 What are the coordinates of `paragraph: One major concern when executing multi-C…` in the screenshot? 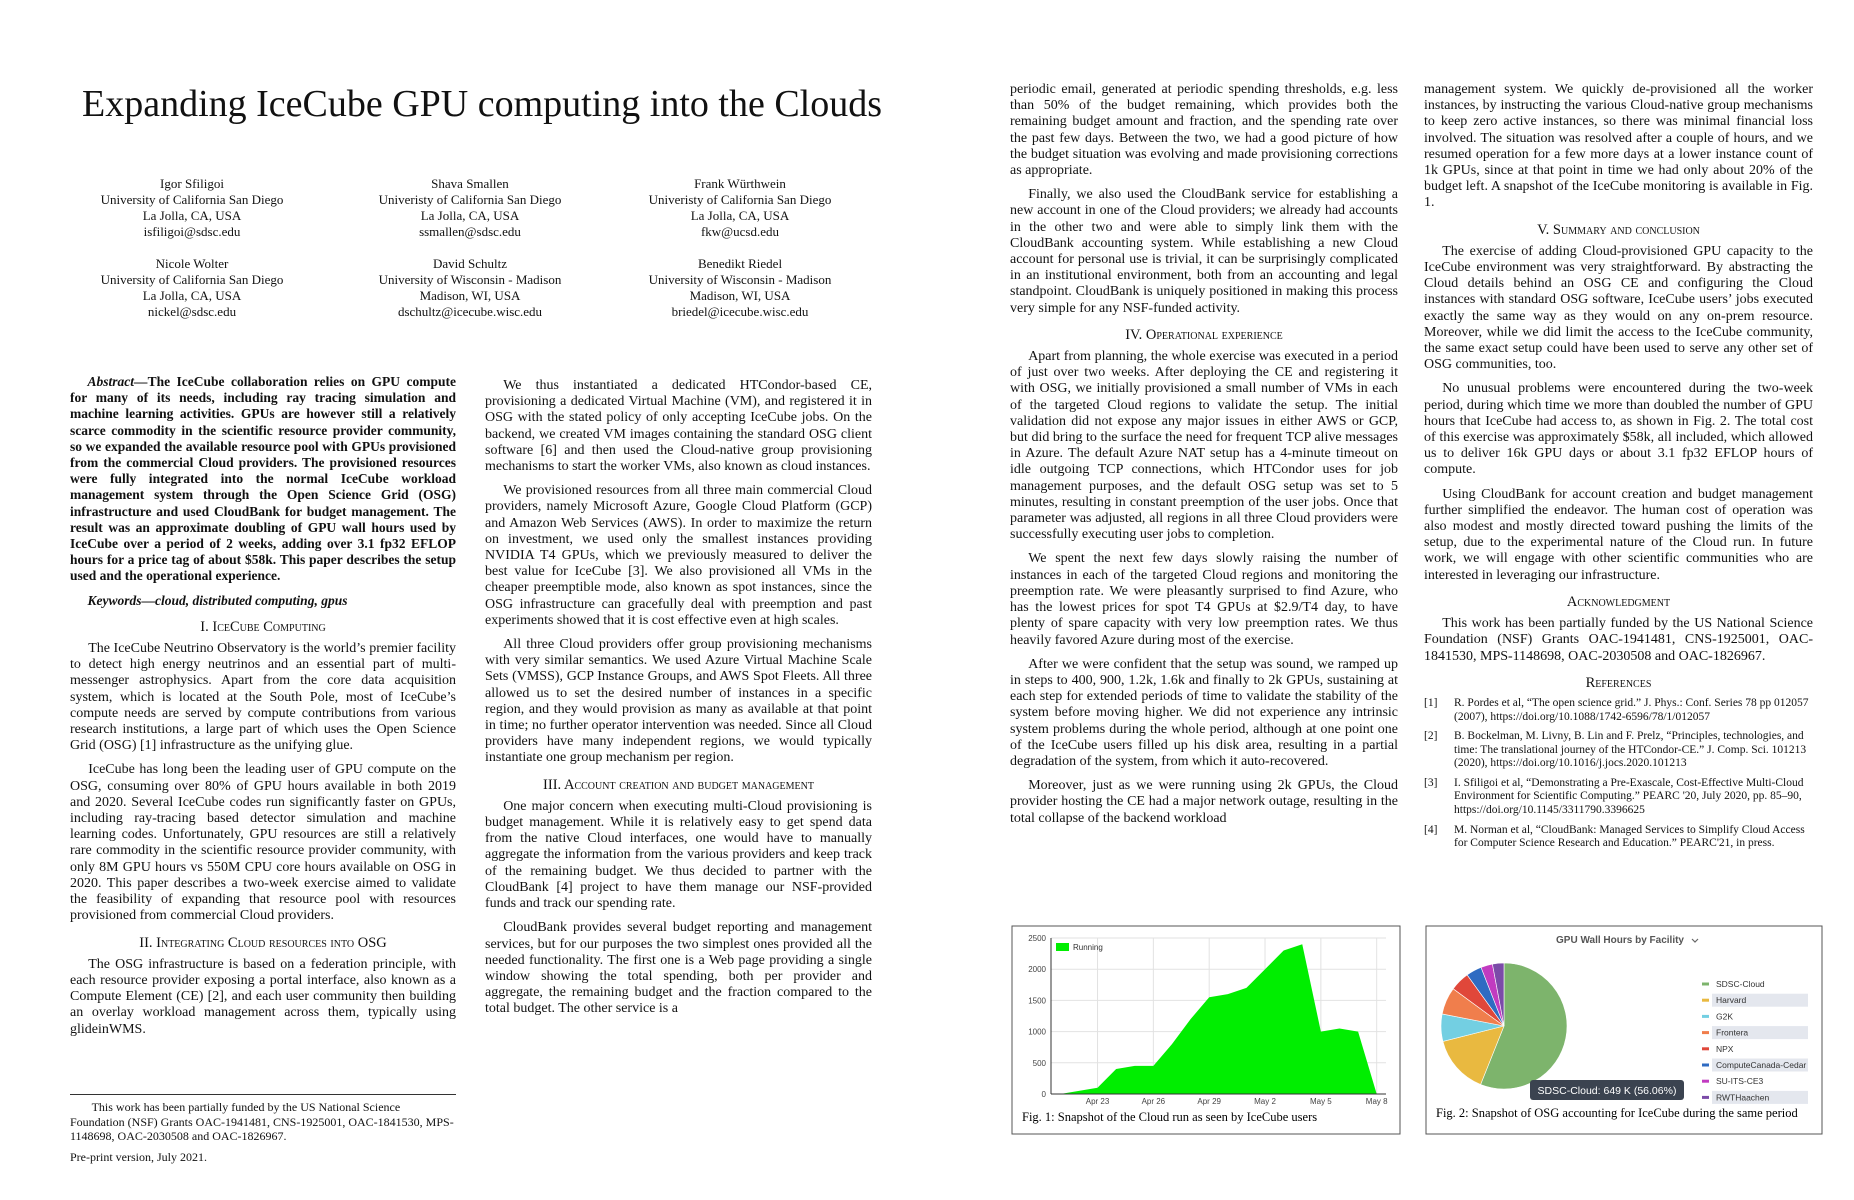 It's located at (678, 855).